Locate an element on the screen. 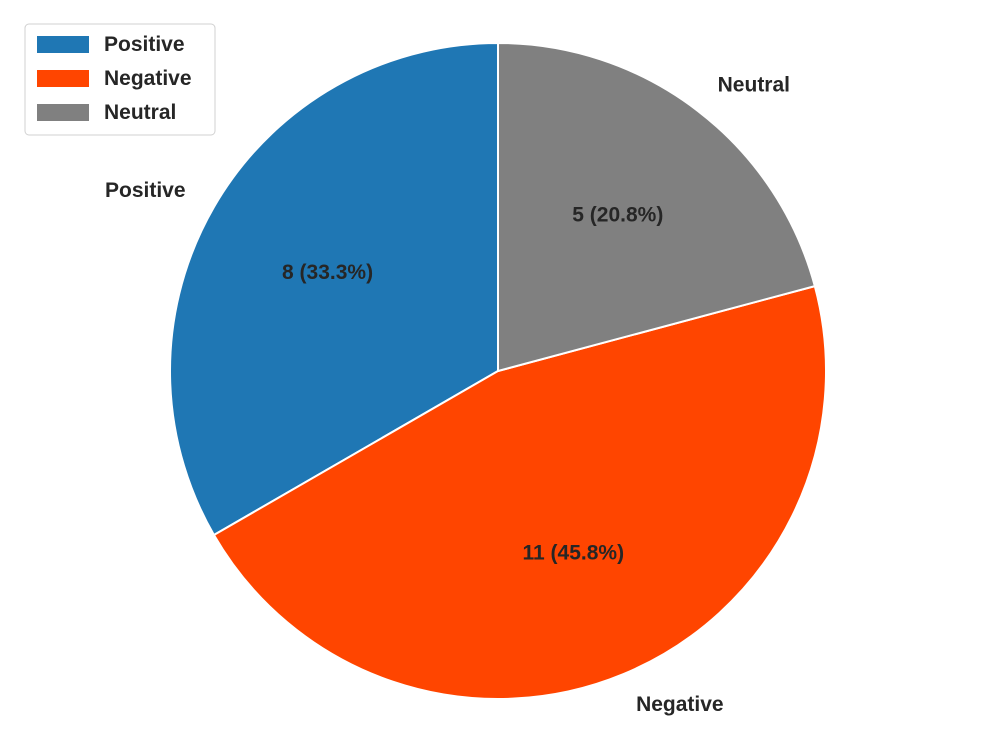  pie-value-label-negative: 11 (45.8%) is located at coordinates (574, 552).